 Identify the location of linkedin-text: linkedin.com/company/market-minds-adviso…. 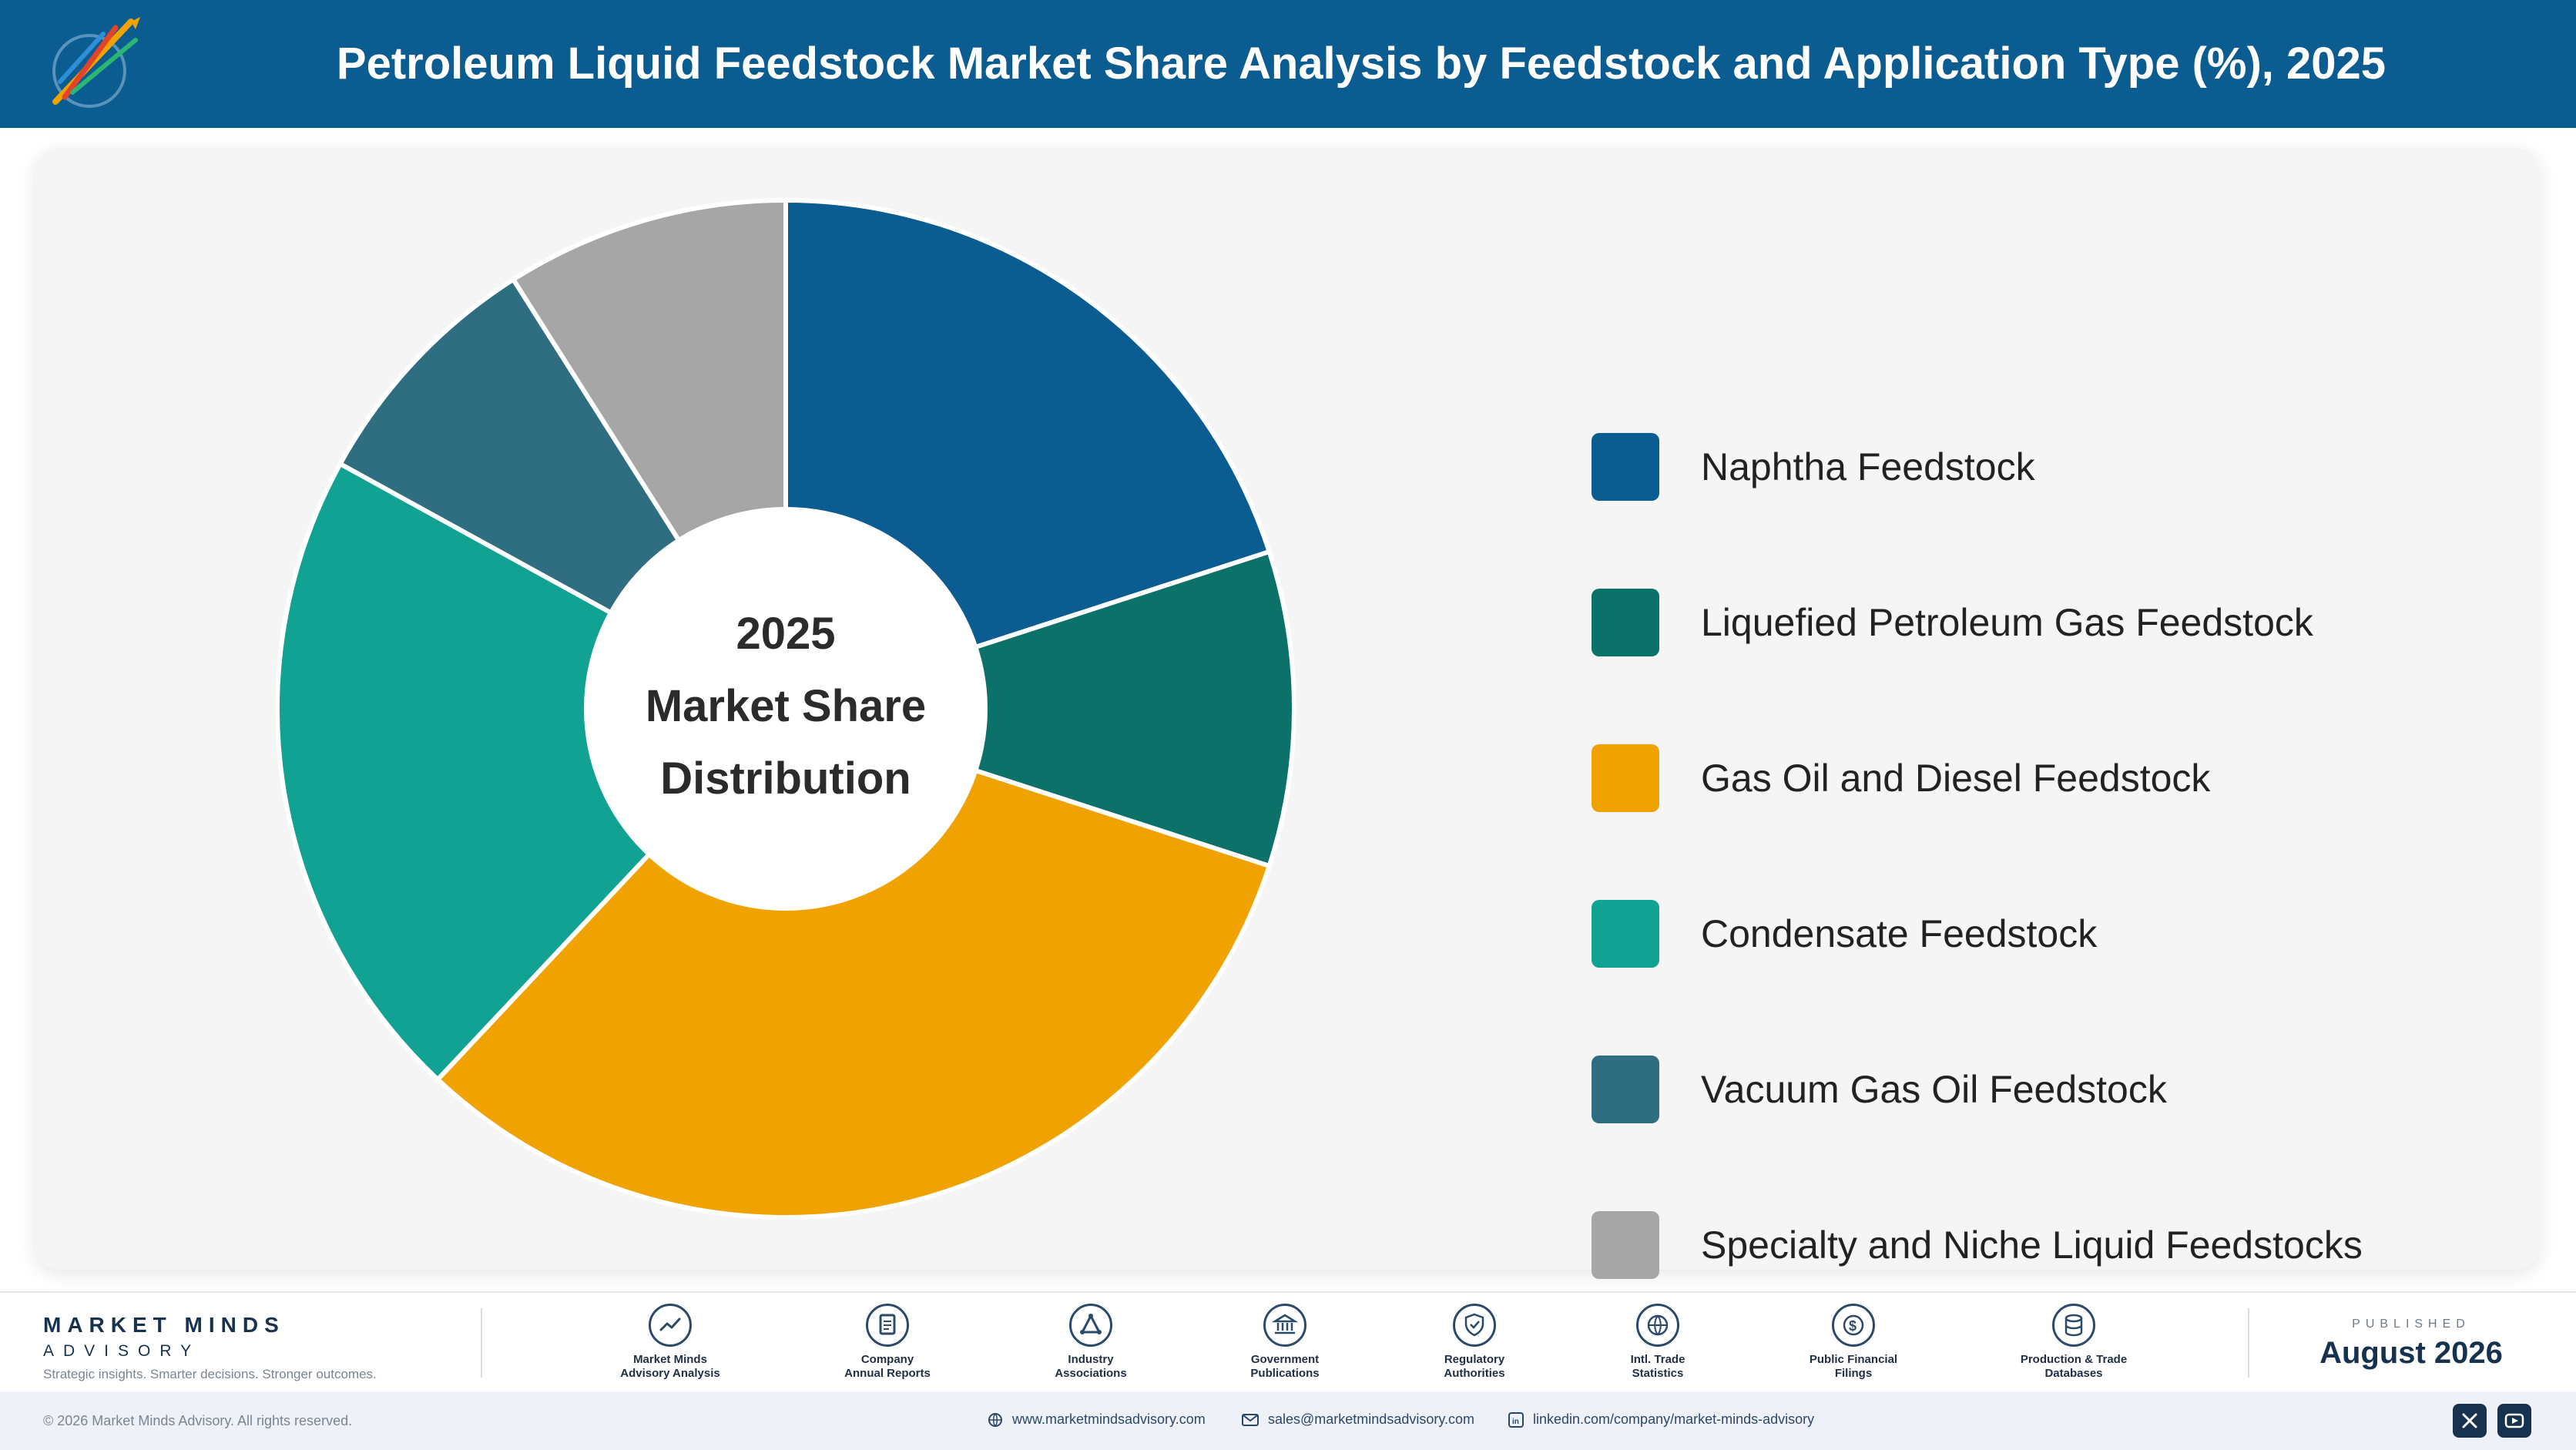
(1674, 1419).